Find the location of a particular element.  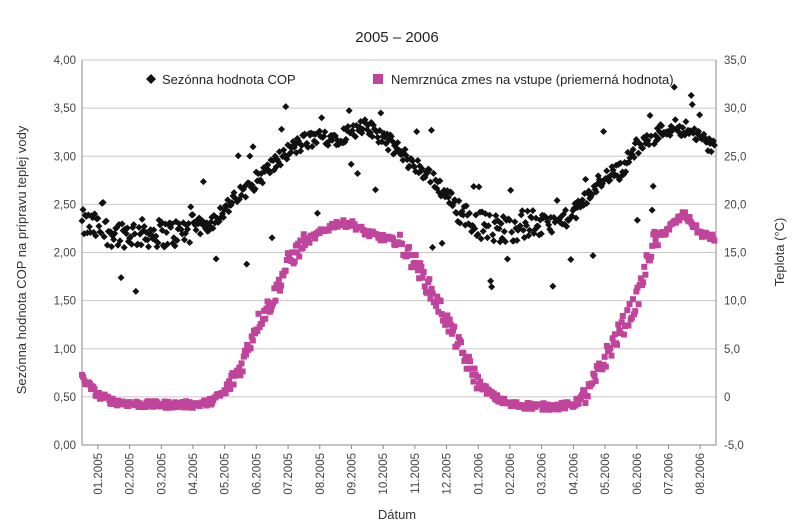

x-tick-label: 07.2005 is located at coordinates (289, 474).